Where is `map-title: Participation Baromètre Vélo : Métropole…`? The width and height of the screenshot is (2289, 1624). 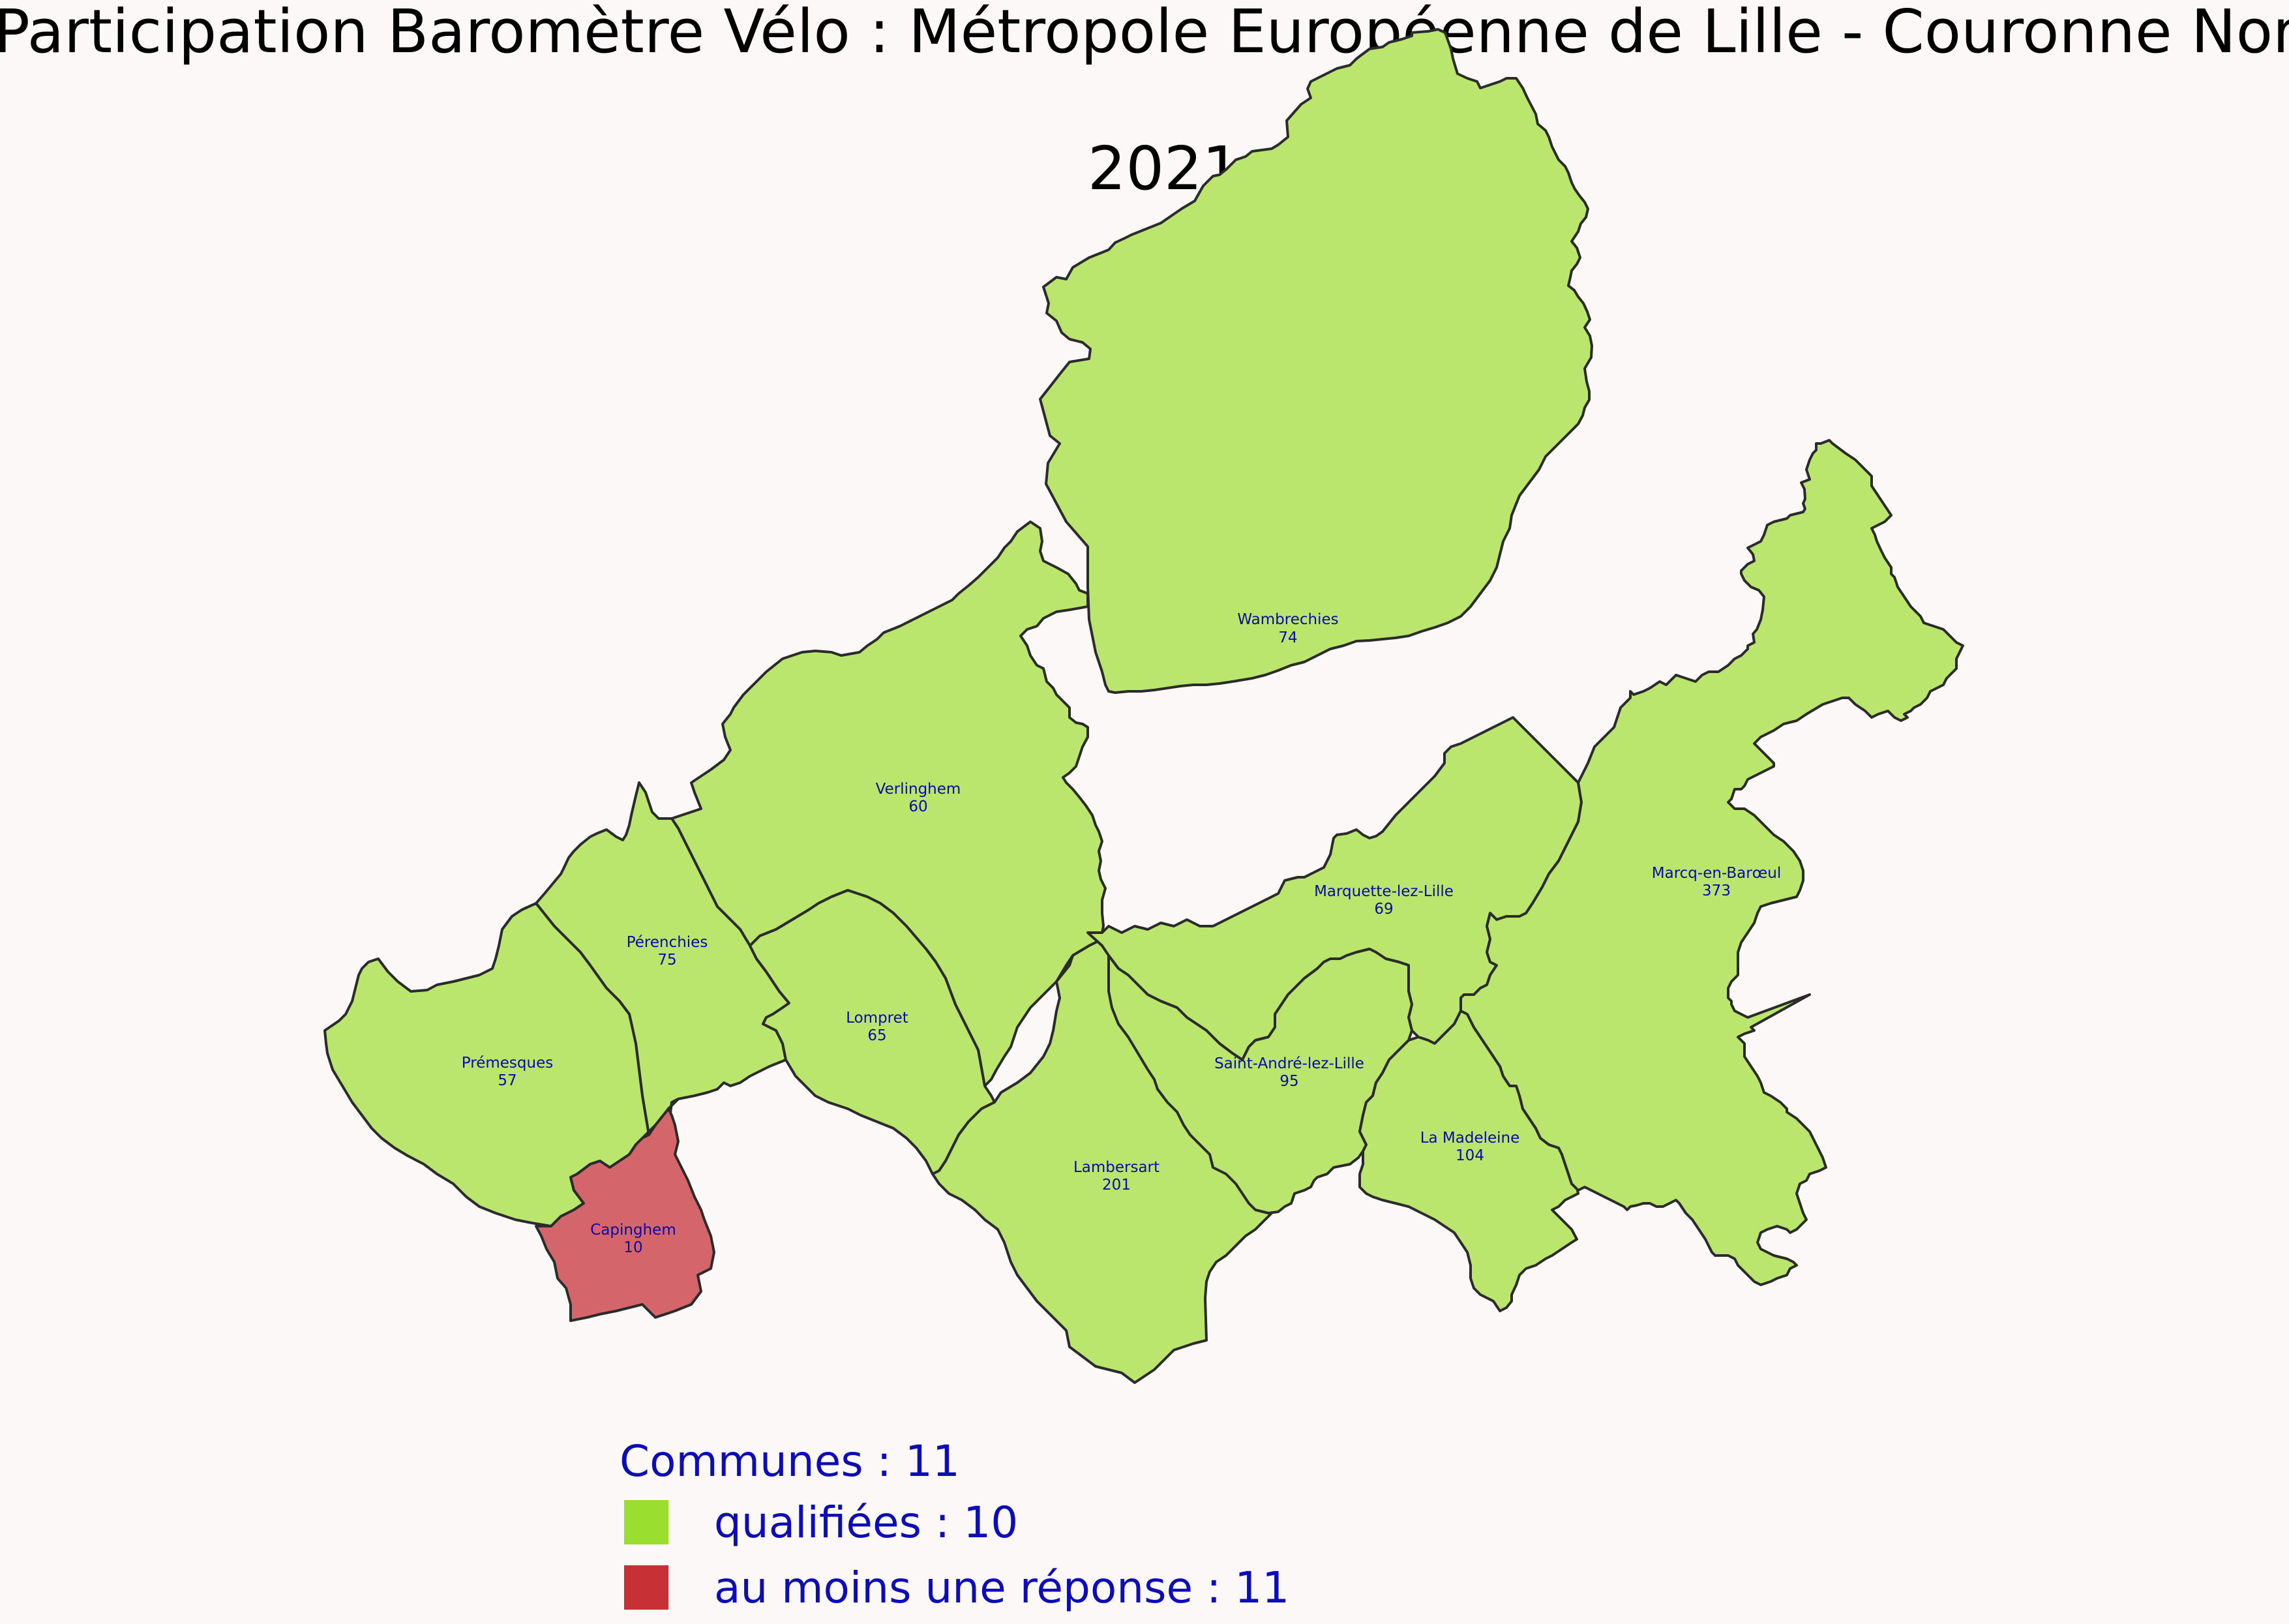
map-title: Participation Baromètre Vélo : Métropole… is located at coordinates (1144, 33).